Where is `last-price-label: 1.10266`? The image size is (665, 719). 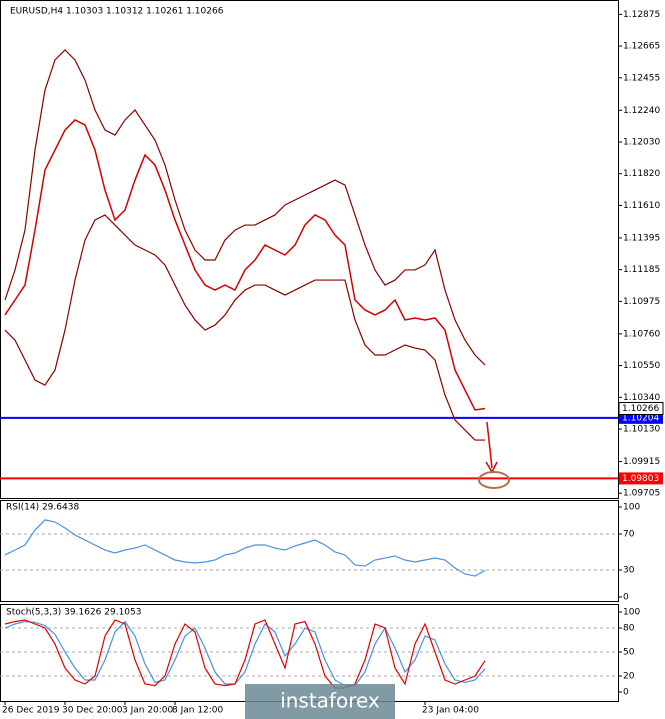
last-price-label: 1.10266 is located at coordinates (640, 409).